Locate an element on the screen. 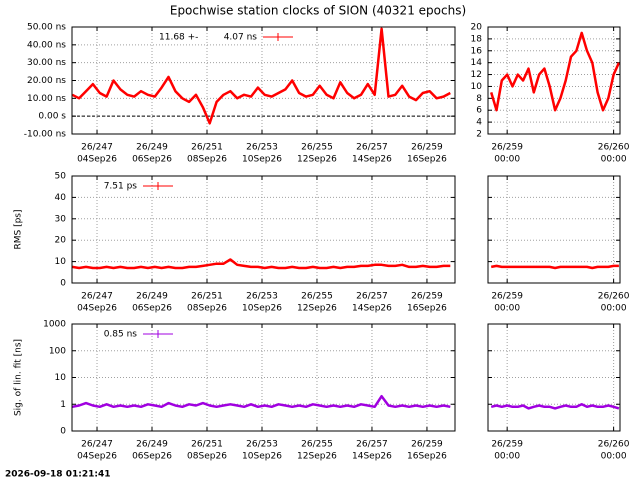 The width and height of the screenshot is (640, 480). y-tick-label: 30 is located at coordinates (61, 219).